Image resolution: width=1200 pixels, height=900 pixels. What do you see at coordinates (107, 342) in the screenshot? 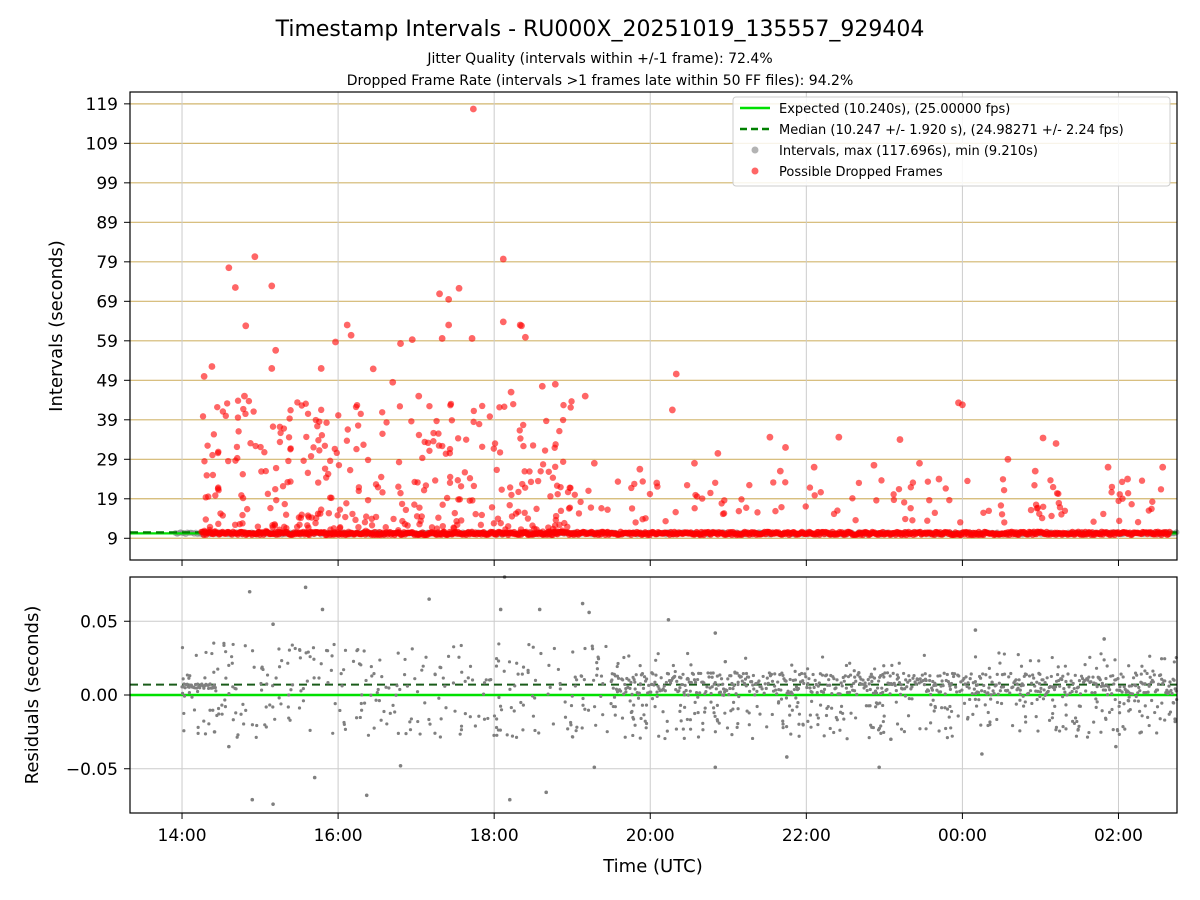
I see `y-tick-label: 59` at bounding box center [107, 342].